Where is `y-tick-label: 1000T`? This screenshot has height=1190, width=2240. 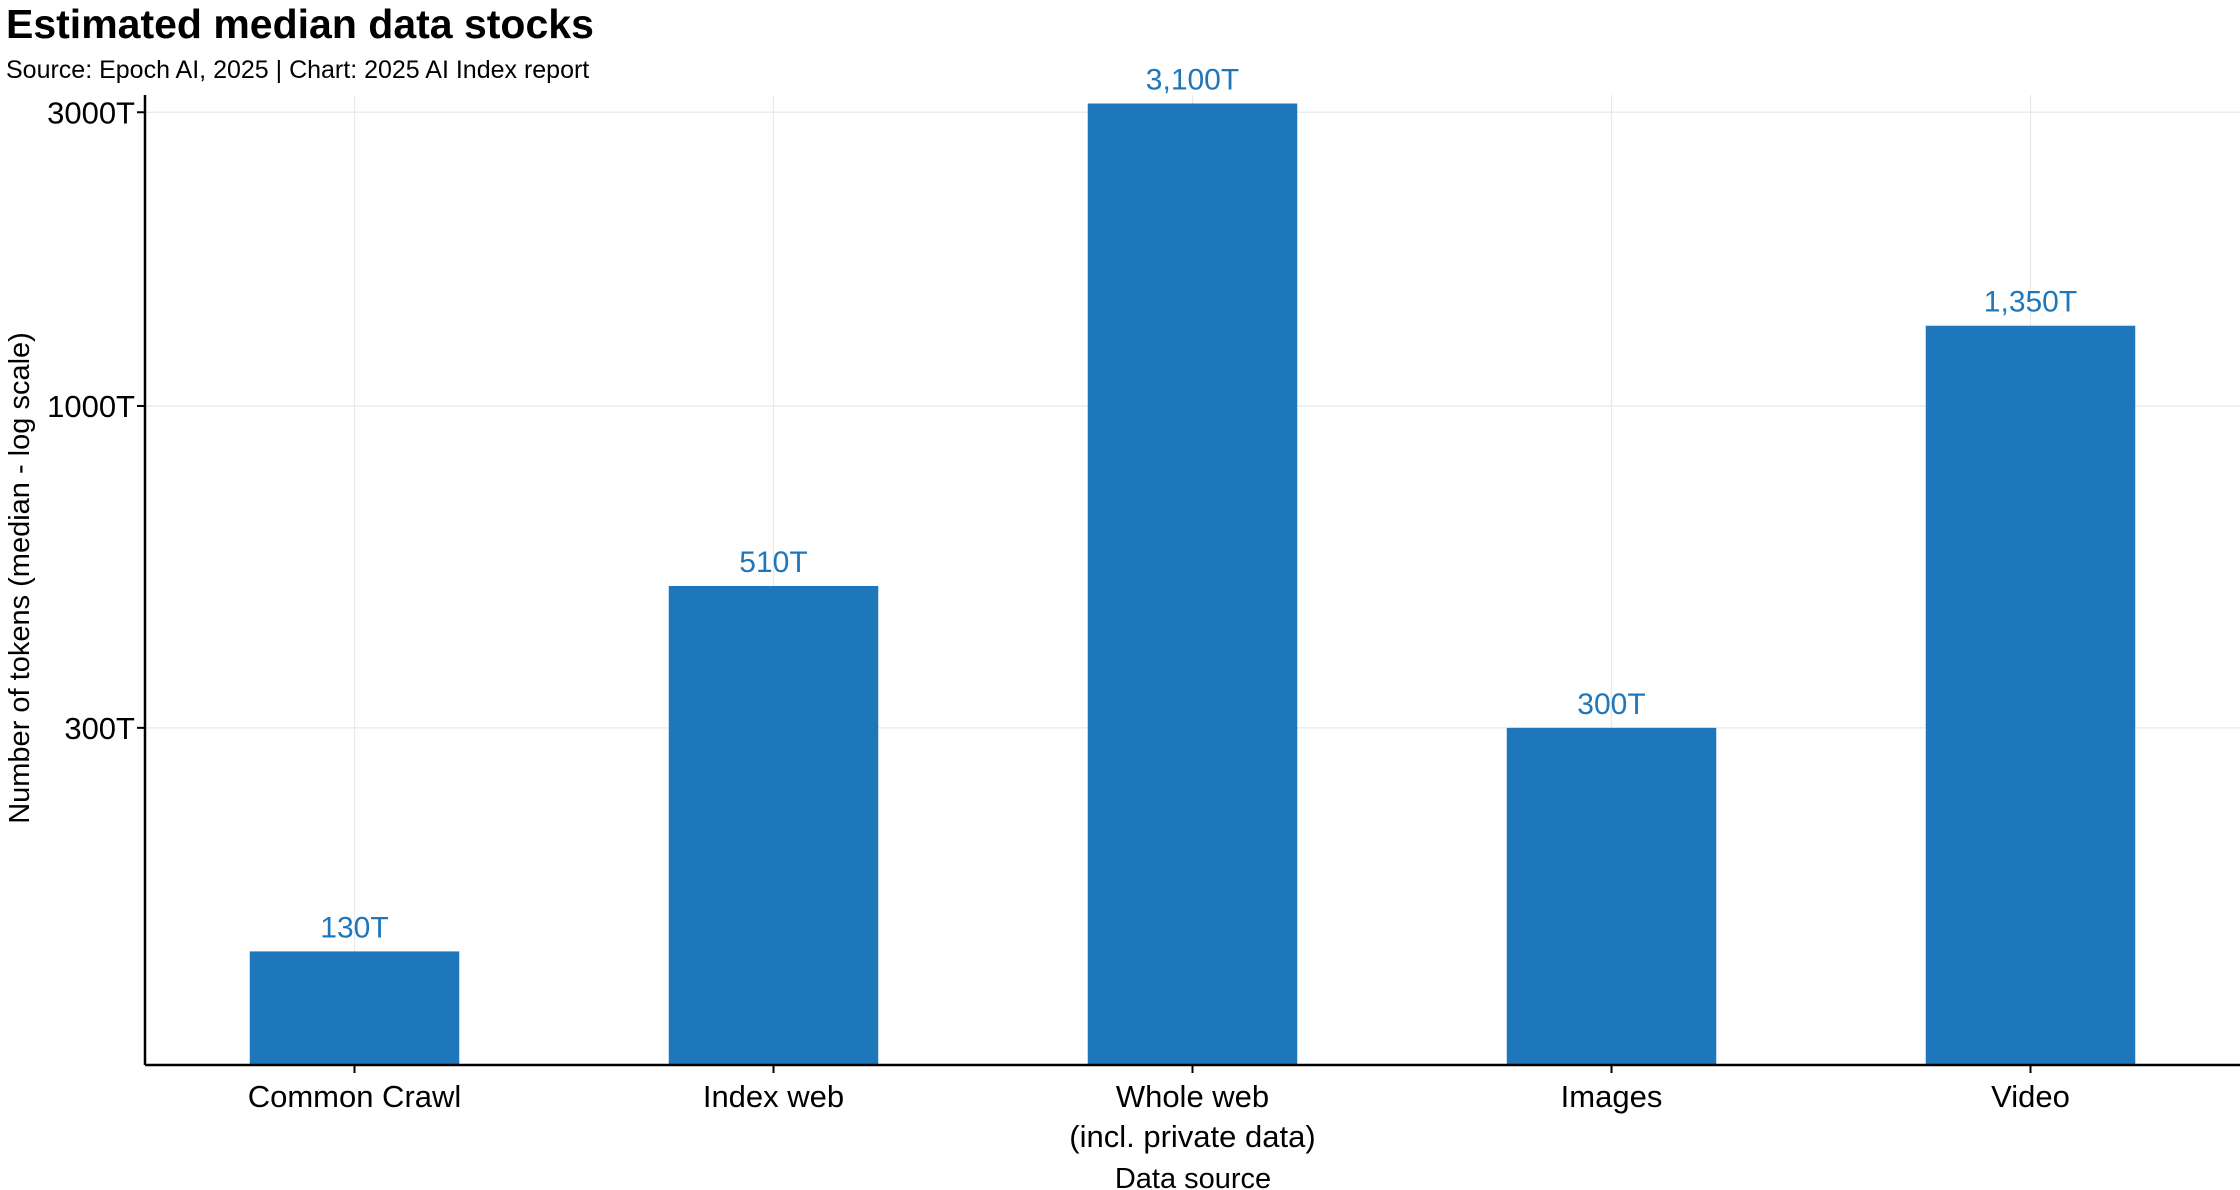
y-tick-label: 1000T is located at coordinates (91, 406).